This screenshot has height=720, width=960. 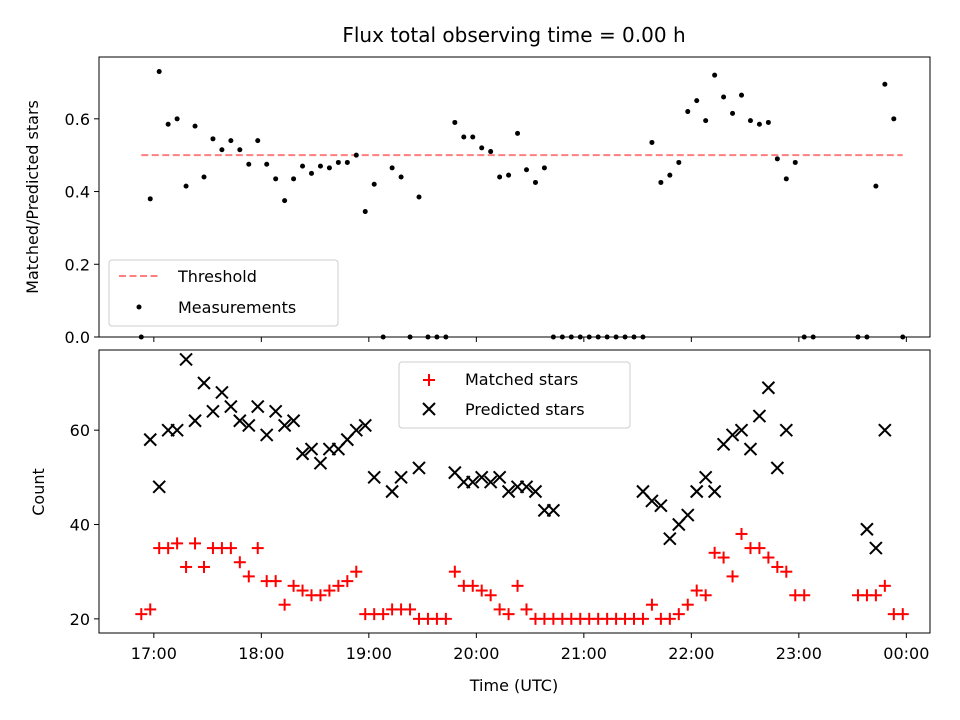 What do you see at coordinates (77, 119) in the screenshot?
I see `top-y-tick-label: 0.6` at bounding box center [77, 119].